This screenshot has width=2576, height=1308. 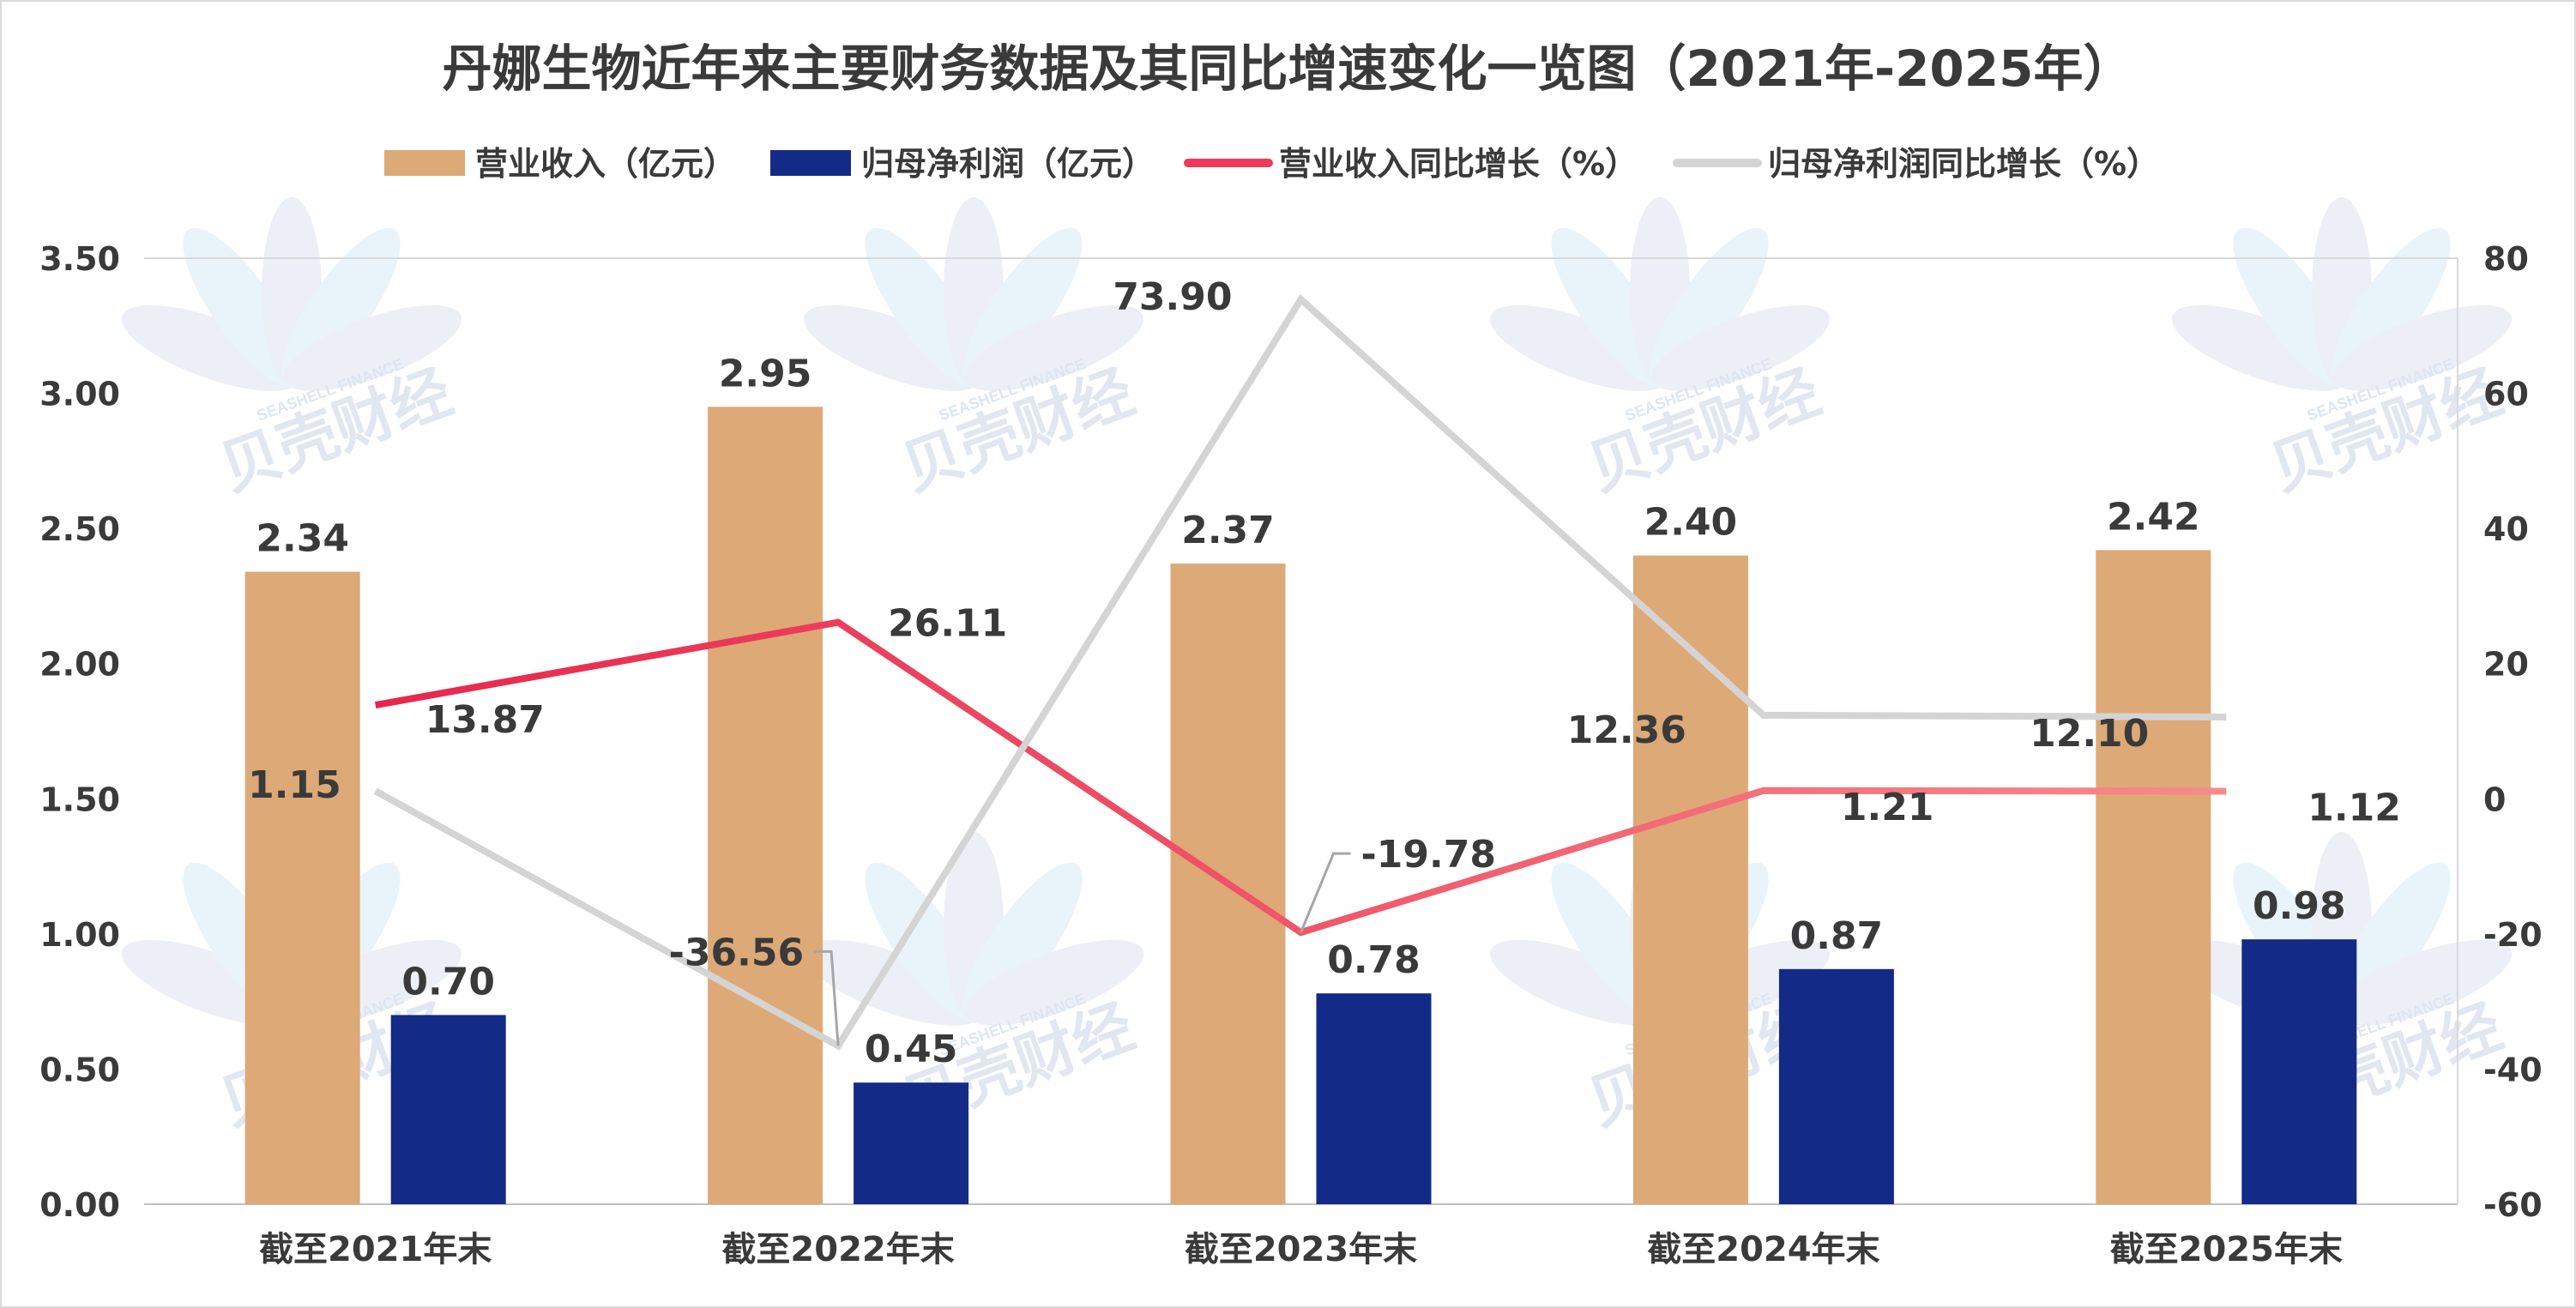 I want to click on left-axis-tick-label: 1.50, so click(x=79, y=800).